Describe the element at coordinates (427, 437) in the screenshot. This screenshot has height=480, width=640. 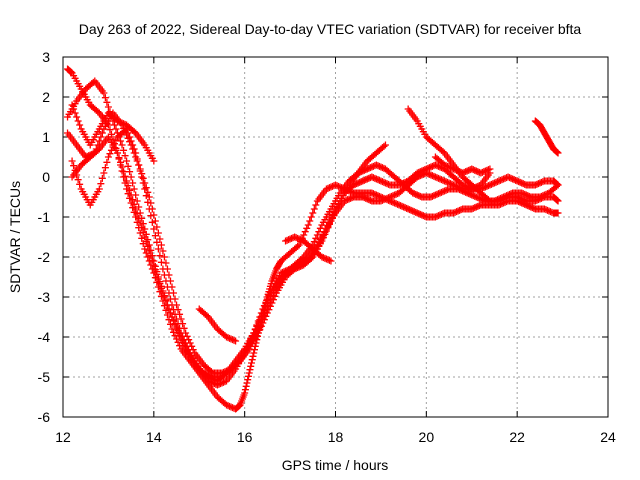
I see `x-tick-label: 20` at that location.